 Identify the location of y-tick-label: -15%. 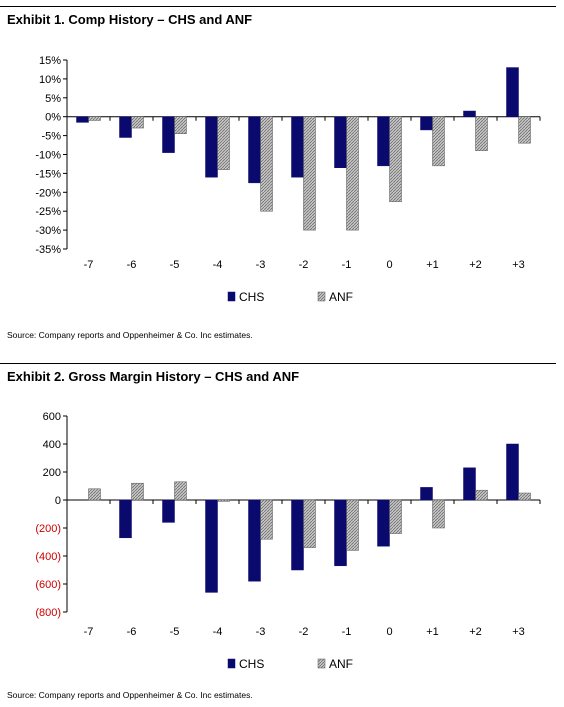
(48, 174).